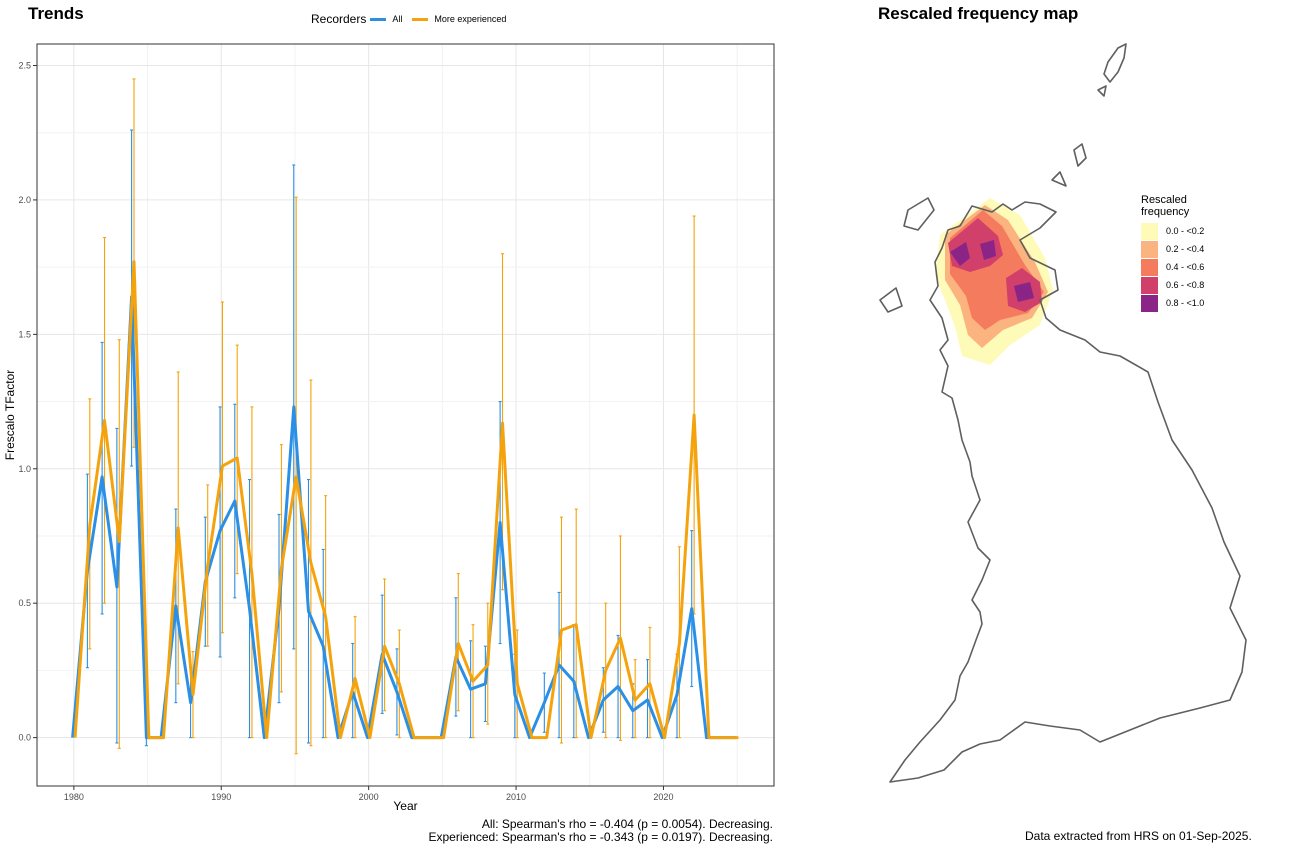  I want to click on source-note: Data extracted from HRS on 01-Sep-2025., so click(1138, 836).